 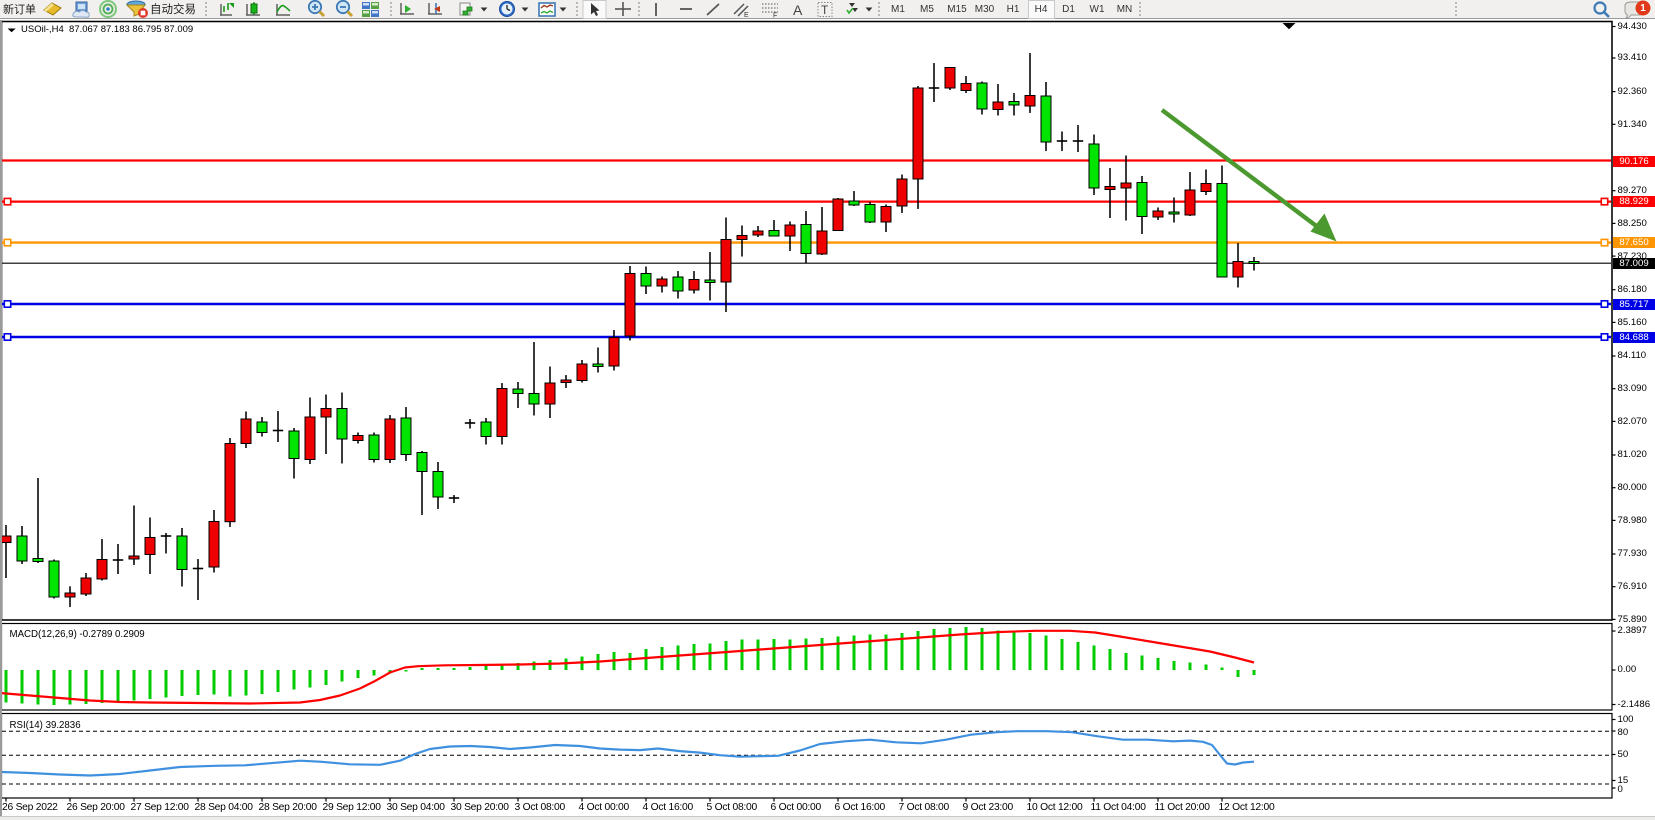 I want to click on svg-text: F, so click(x=775, y=16).